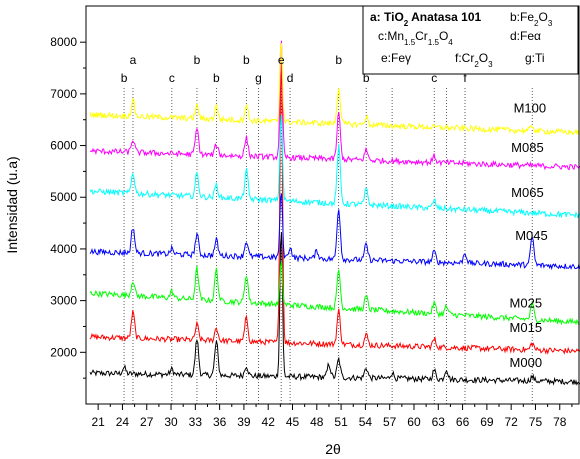 This screenshot has height=459, width=580. Describe the element at coordinates (171, 422) in the screenshot. I see `x-tick-label: 30` at that location.